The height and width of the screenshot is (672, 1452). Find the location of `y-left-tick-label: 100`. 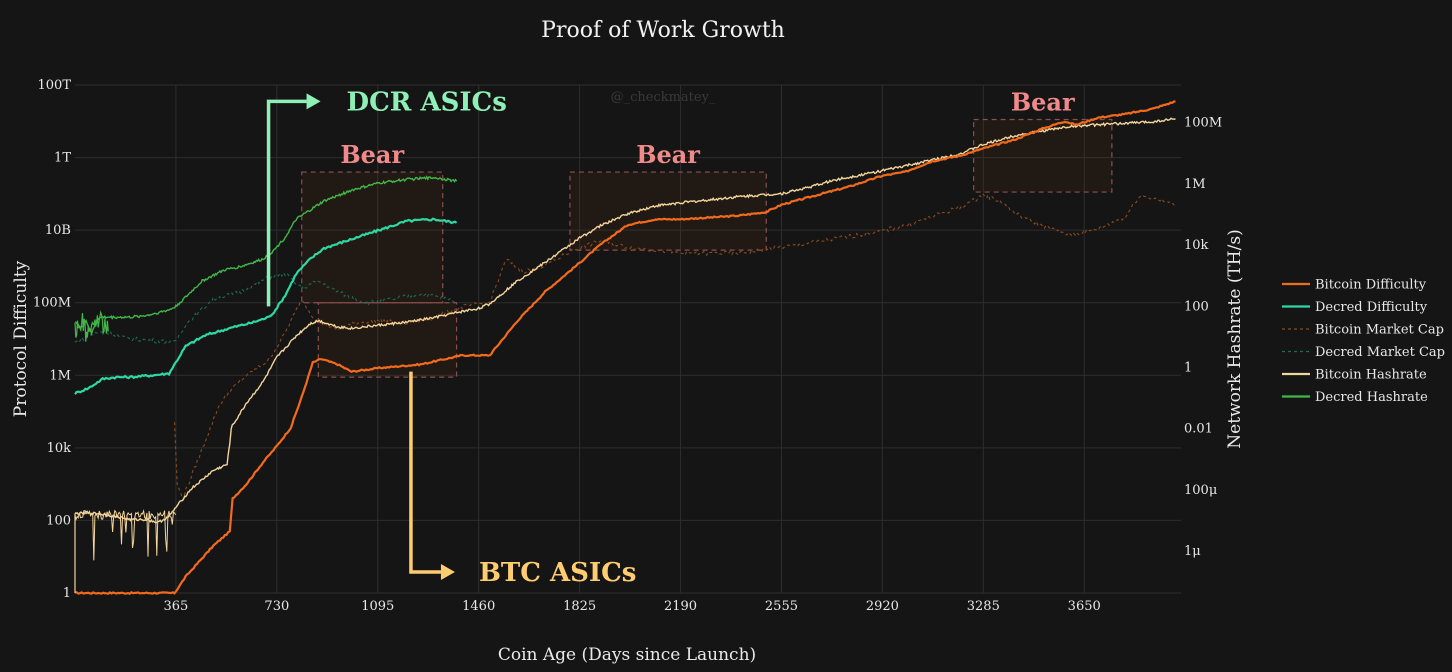

y-left-tick-label: 100 is located at coordinates (58, 520).